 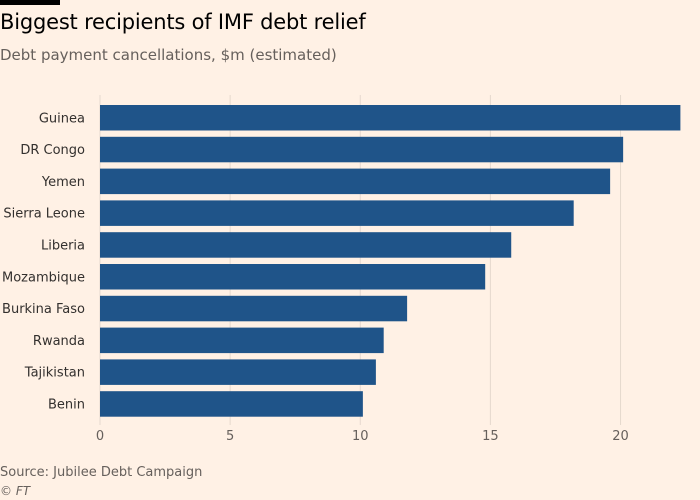 I want to click on category-label: Guinea, so click(x=62, y=118).